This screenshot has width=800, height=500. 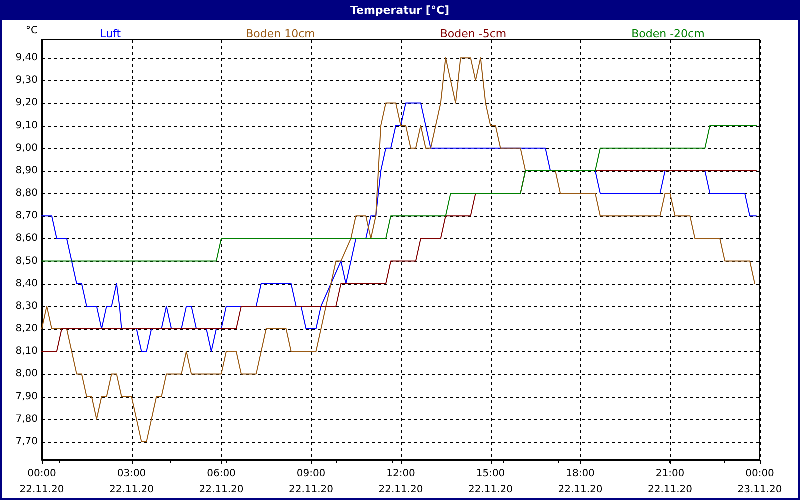 I want to click on x-tick-label: 06:00 22.11.20, so click(x=221, y=482).